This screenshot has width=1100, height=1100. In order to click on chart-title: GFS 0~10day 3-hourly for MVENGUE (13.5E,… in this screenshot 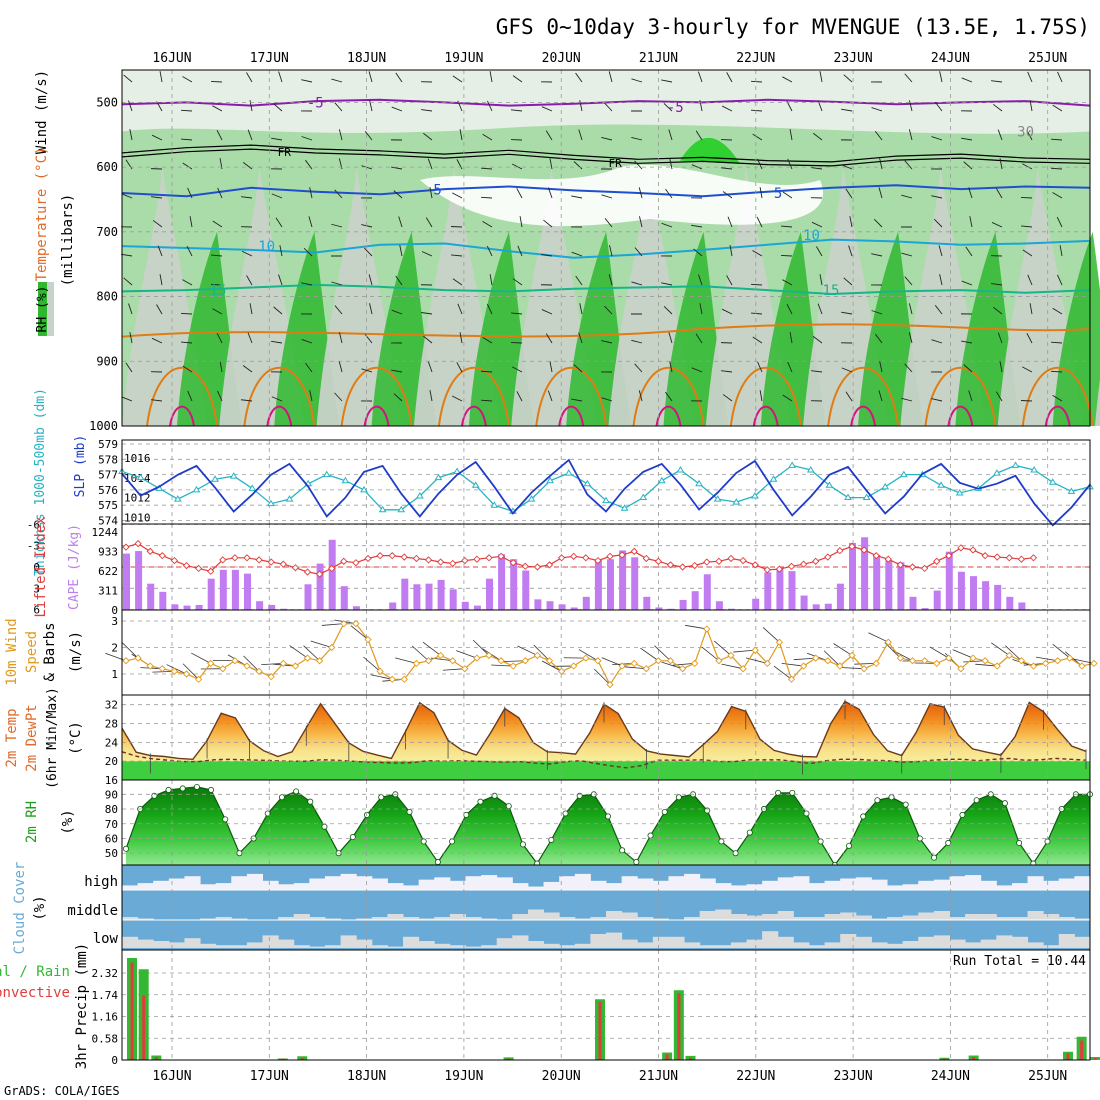, I will do `click(793, 27)`.